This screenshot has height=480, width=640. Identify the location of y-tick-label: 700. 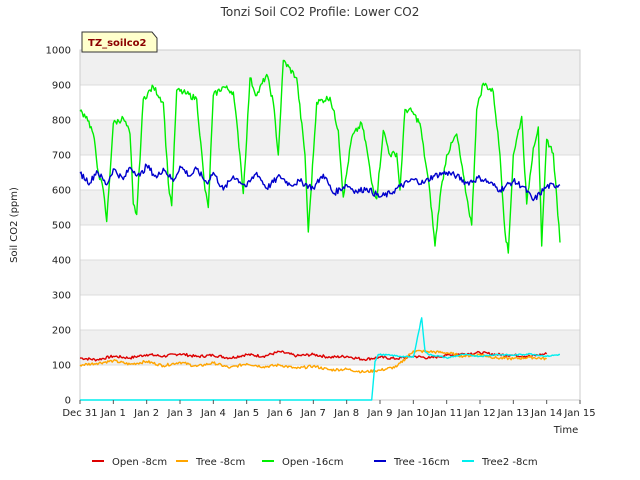
(61, 156).